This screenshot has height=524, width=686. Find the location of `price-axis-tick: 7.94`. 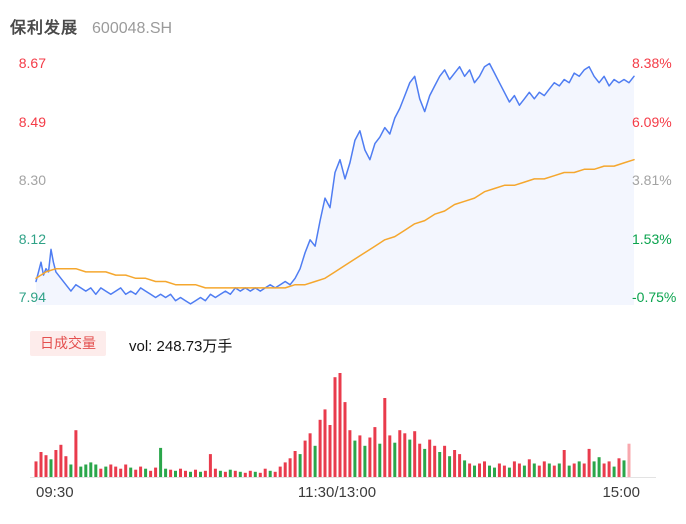

price-axis-tick: 7.94 is located at coordinates (32, 297).